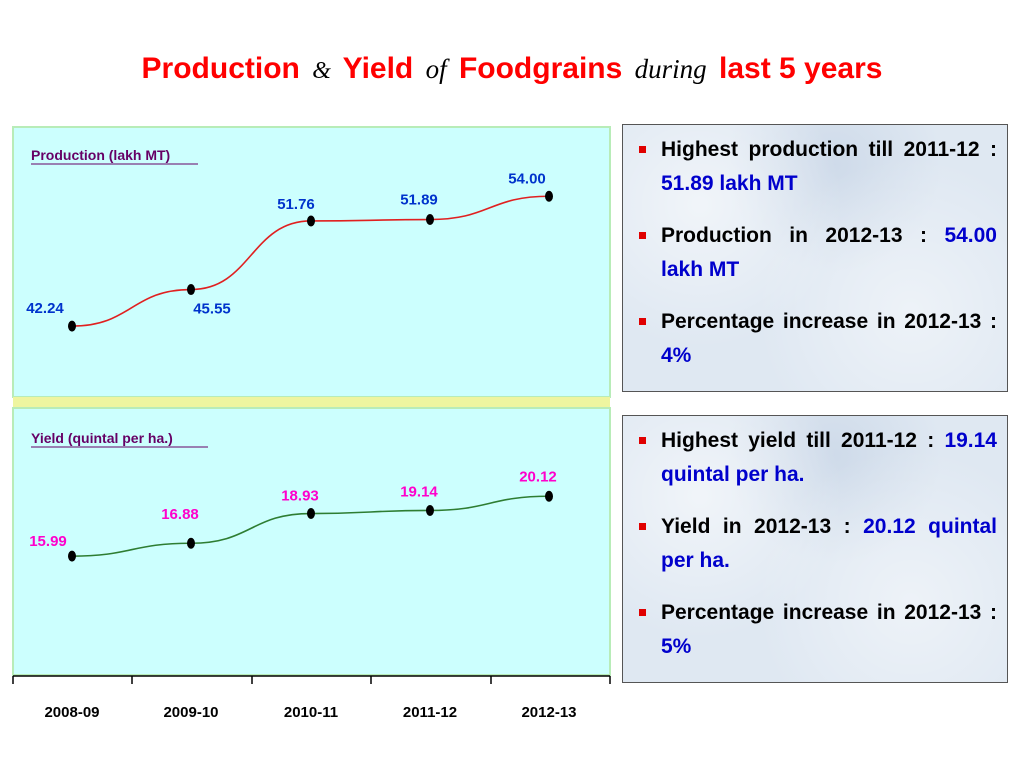  I want to click on info-item: Yield in 2012-13 : 20.12 quintal per ha., so click(817, 544).